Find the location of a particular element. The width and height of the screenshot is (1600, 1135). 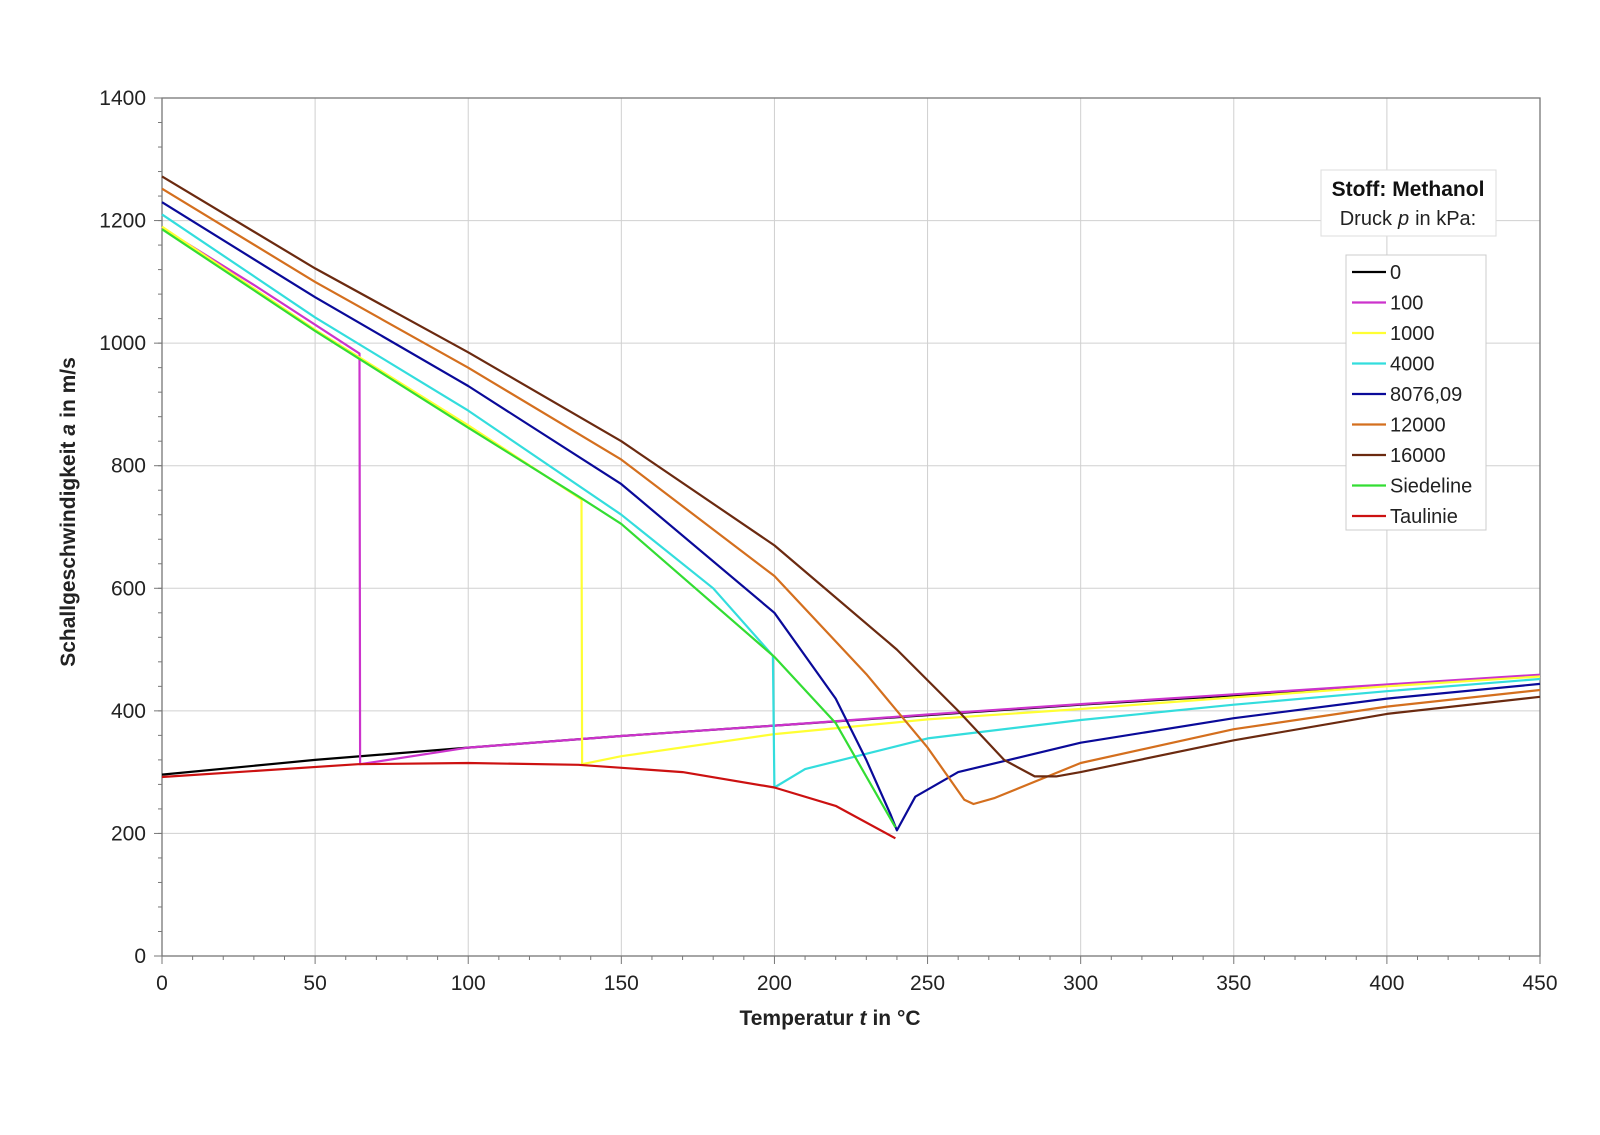

y-axis-title-text: Schallgeschwindigkeit is located at coordinates (68, 554).